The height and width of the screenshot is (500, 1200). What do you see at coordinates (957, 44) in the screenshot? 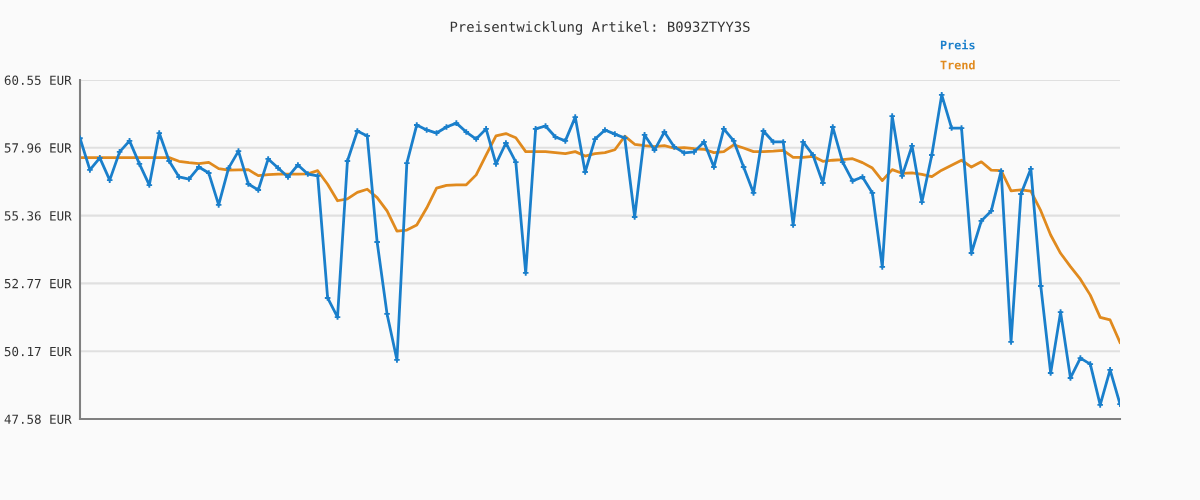
I see `text: Preis` at bounding box center [957, 44].